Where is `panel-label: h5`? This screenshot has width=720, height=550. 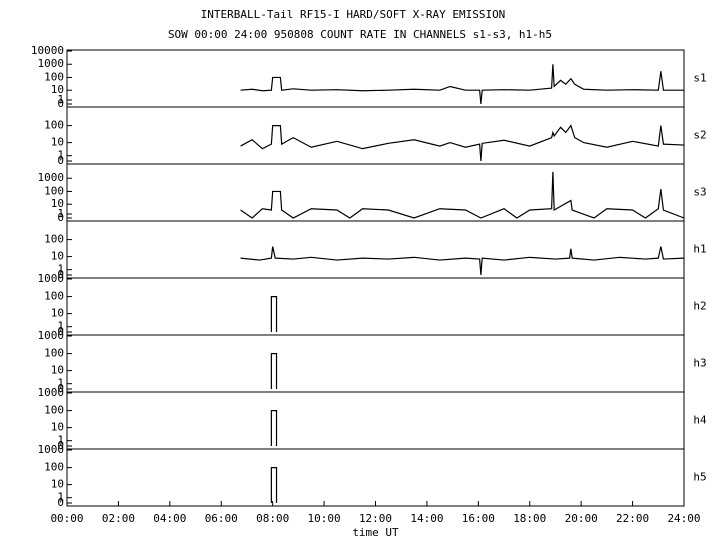
panel-label: h5 is located at coordinates (699, 477).